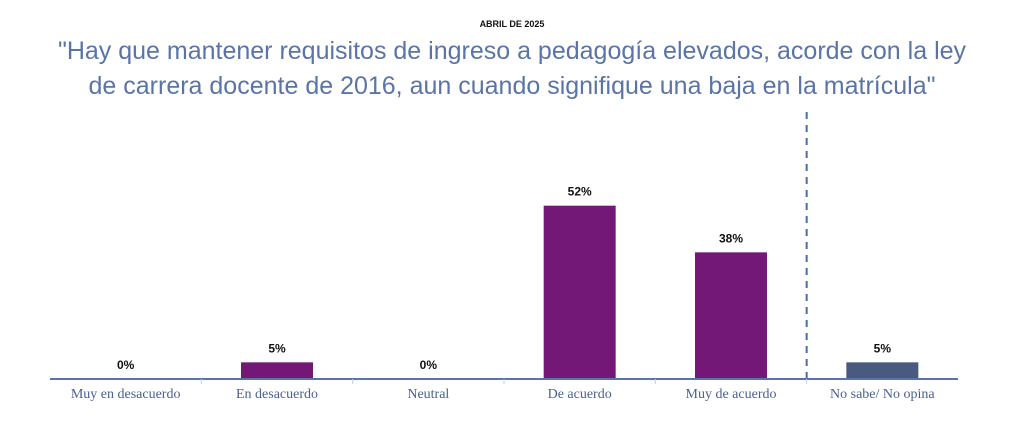  Describe the element at coordinates (731, 238) in the screenshot. I see `data-label-4: 38%` at that location.